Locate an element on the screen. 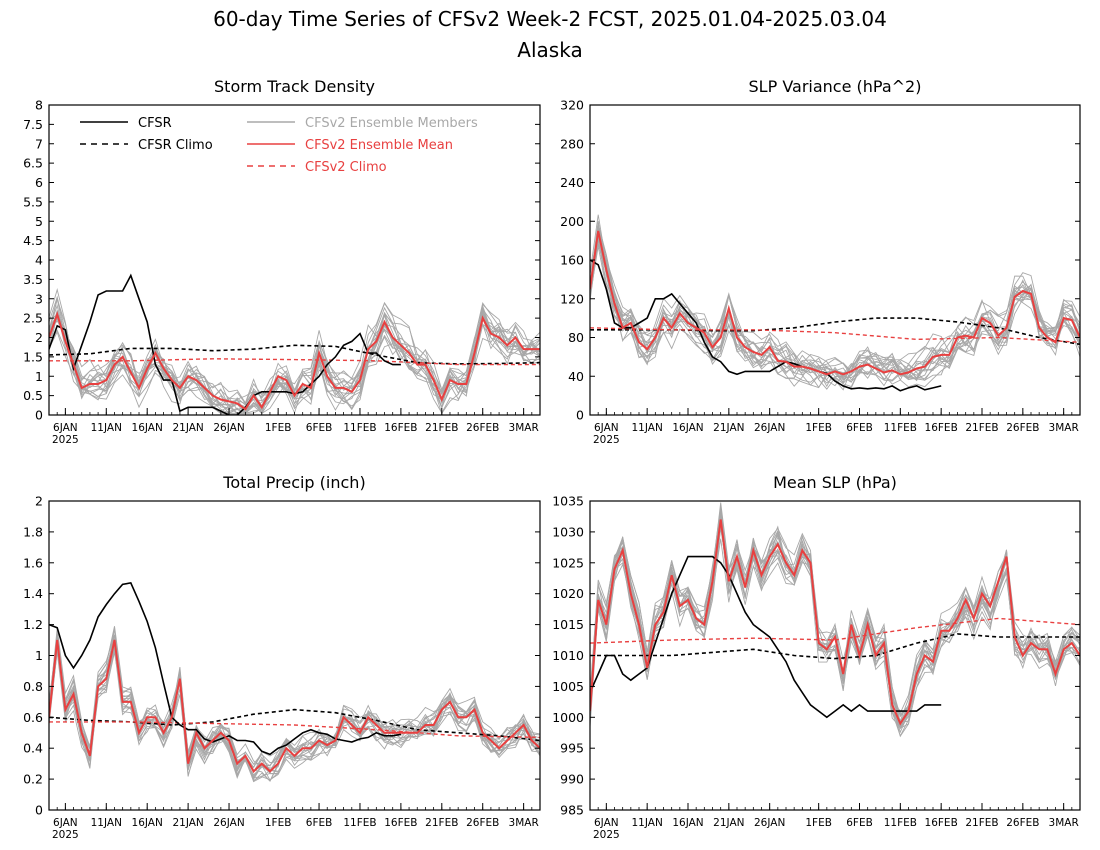 The width and height of the screenshot is (1100, 850). y-tick-label: 0.5 is located at coordinates (33, 395).